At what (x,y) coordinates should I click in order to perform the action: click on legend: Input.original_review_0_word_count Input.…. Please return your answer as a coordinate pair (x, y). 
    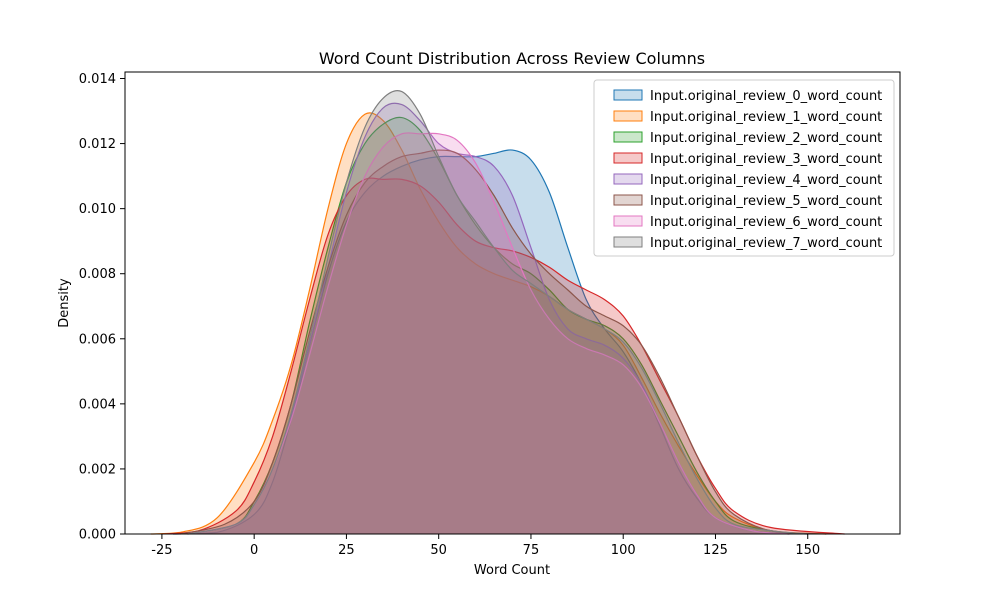
    Looking at the image, I should click on (744, 168).